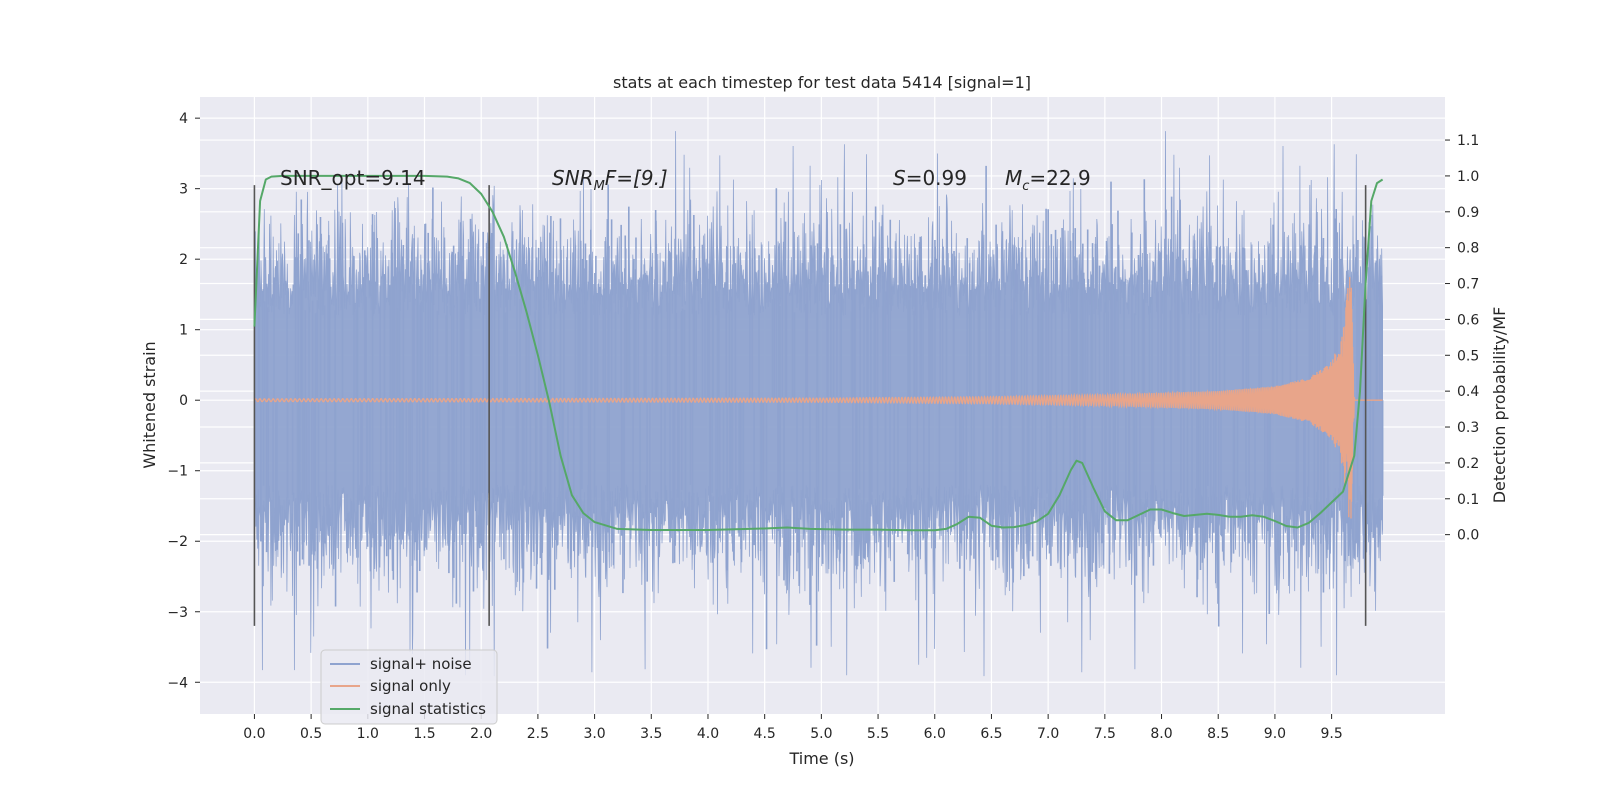 The image size is (1600, 804). I want to click on y-right-tick-label: 0.0, so click(1468, 536).